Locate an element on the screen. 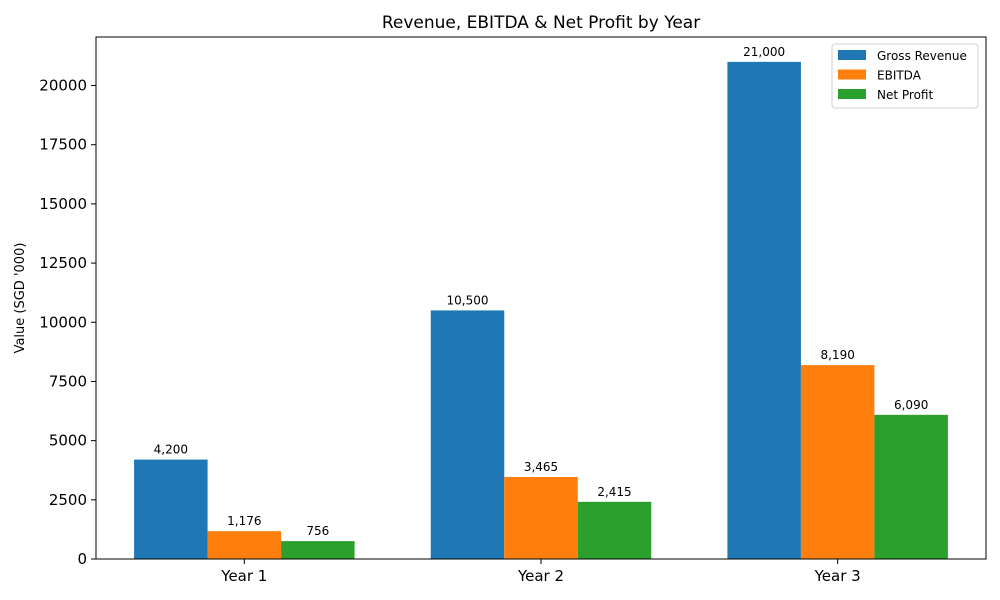 This screenshot has width=1000, height=600. data-label: 21,000 is located at coordinates (764, 52).